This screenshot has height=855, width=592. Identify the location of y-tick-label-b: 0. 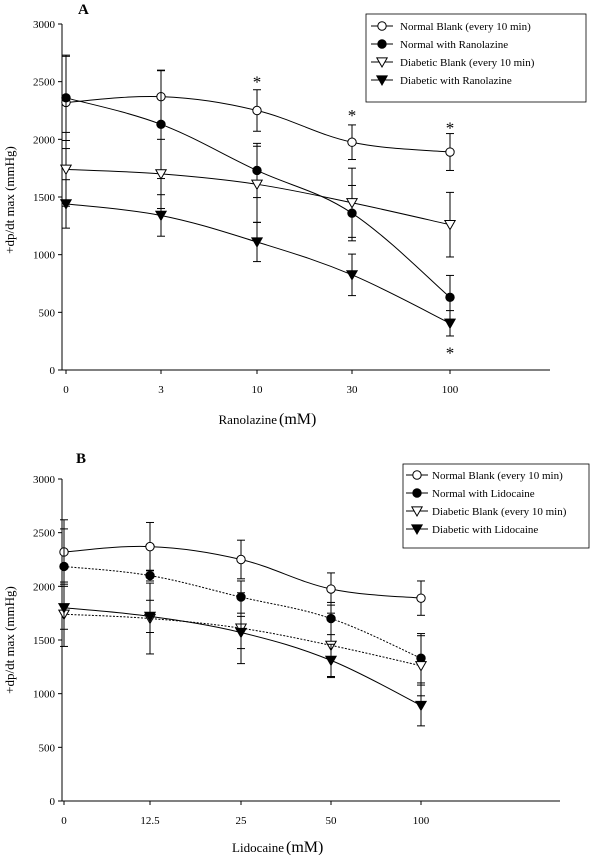
(53, 802).